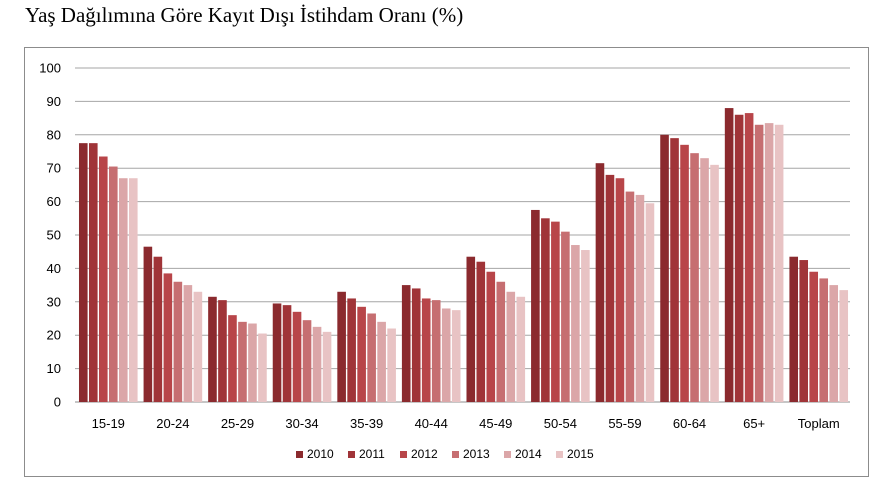  What do you see at coordinates (54, 301) in the screenshot?
I see `y-tick-label: 30` at bounding box center [54, 301].